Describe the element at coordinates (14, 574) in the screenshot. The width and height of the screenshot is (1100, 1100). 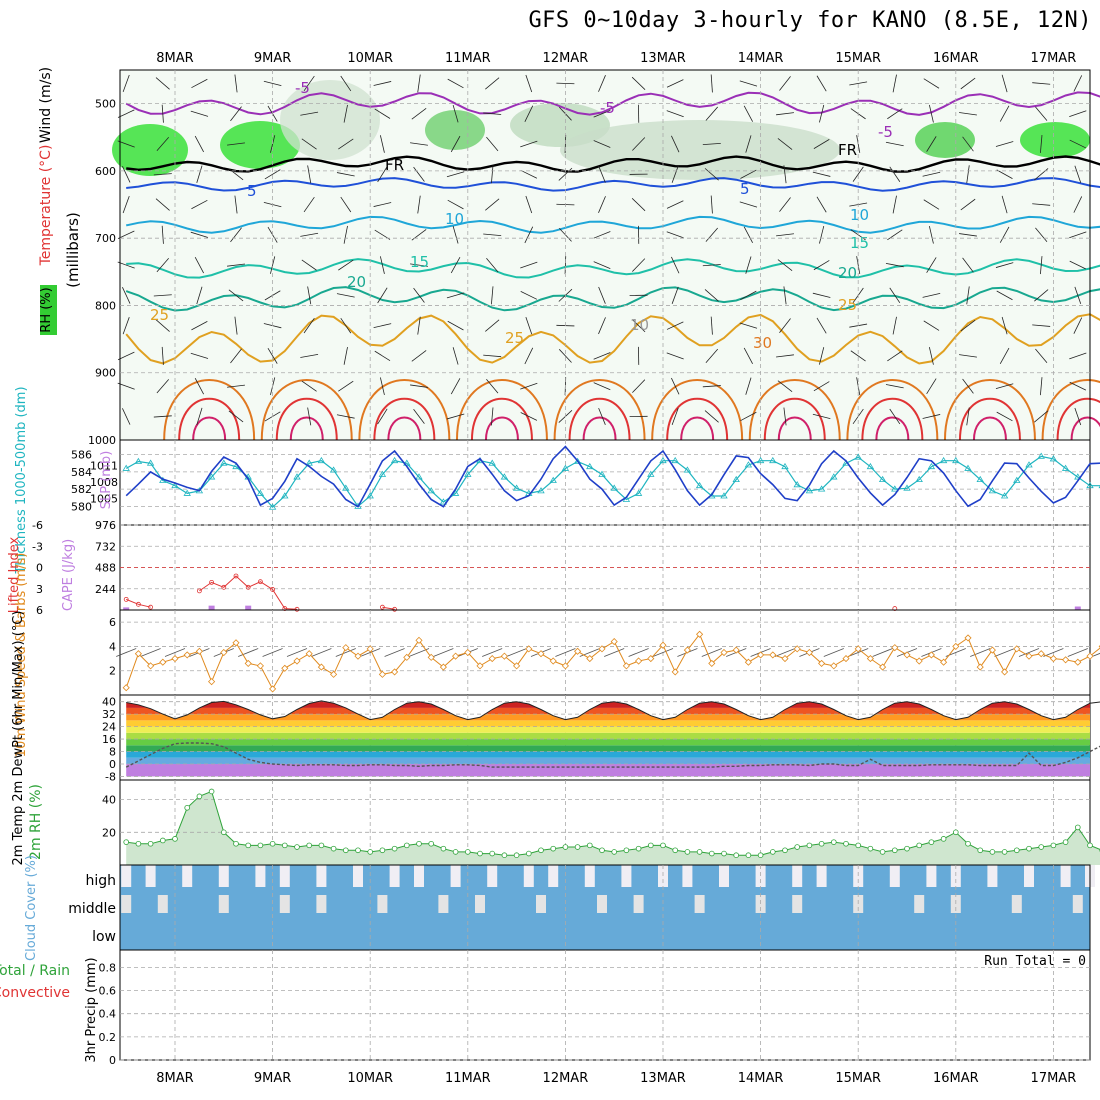
I see `lifted-index-axis-label: Lifted Index` at that location.